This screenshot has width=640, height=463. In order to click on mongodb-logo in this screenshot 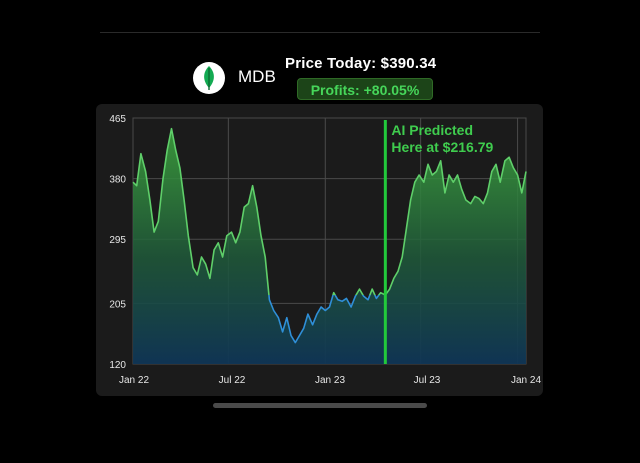, I will do `click(209, 78)`.